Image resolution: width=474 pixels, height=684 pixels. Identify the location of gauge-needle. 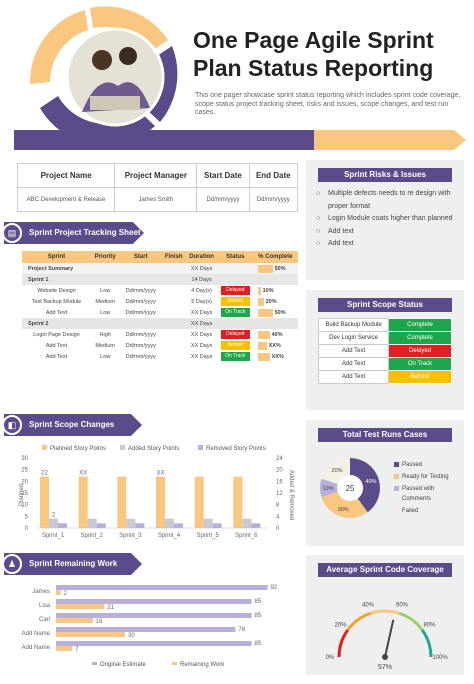
(389, 638).